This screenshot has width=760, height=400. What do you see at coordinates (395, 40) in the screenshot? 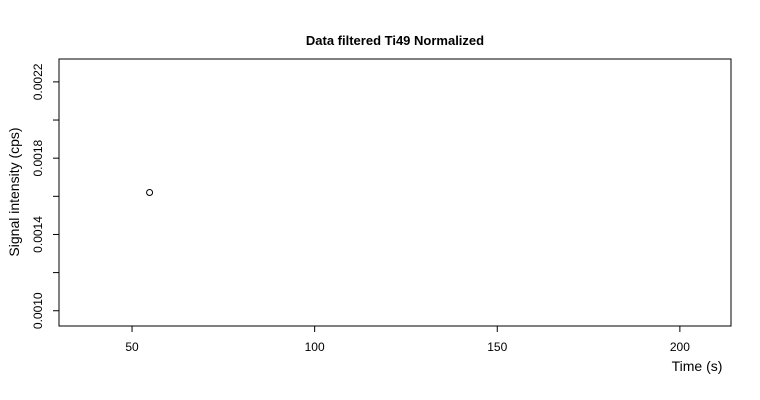
I see `chart-title: Data filtered Ti49 Normalized` at bounding box center [395, 40].